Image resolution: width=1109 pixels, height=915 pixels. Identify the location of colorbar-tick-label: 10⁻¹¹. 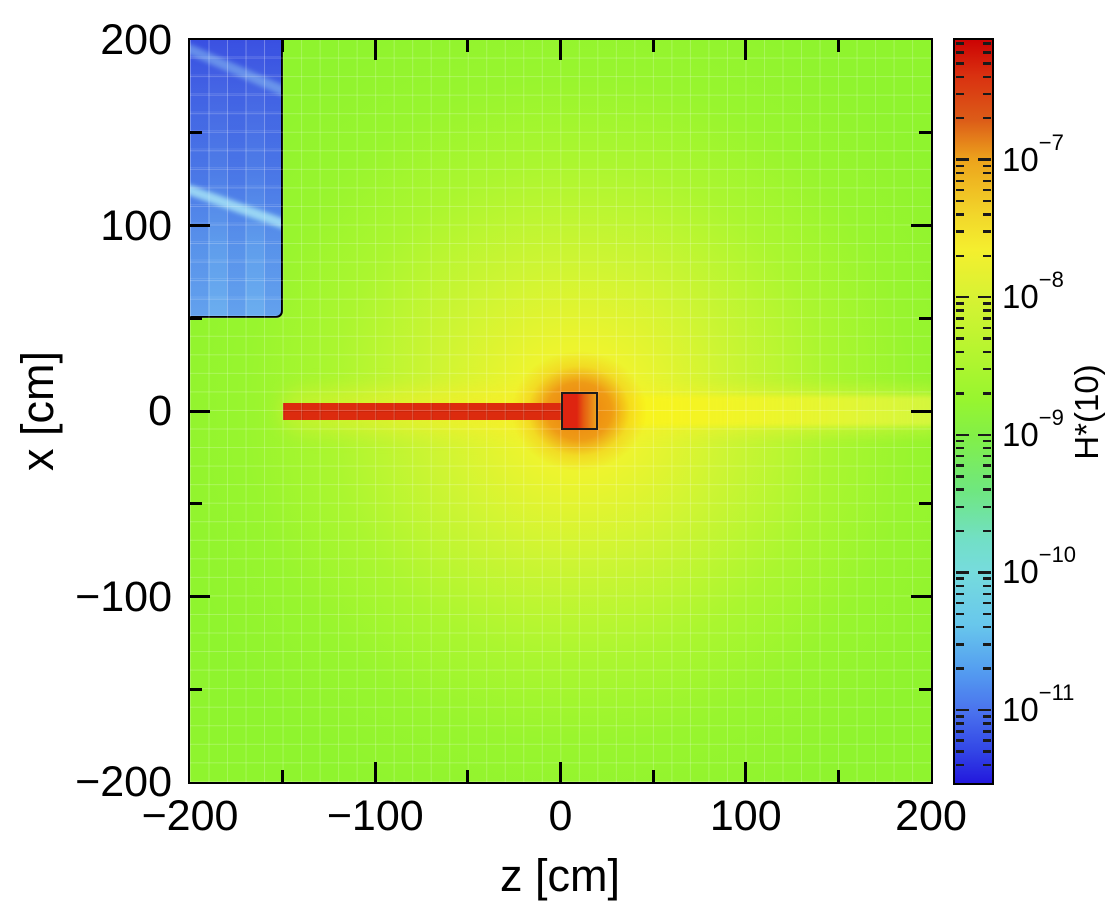
(1038, 704).